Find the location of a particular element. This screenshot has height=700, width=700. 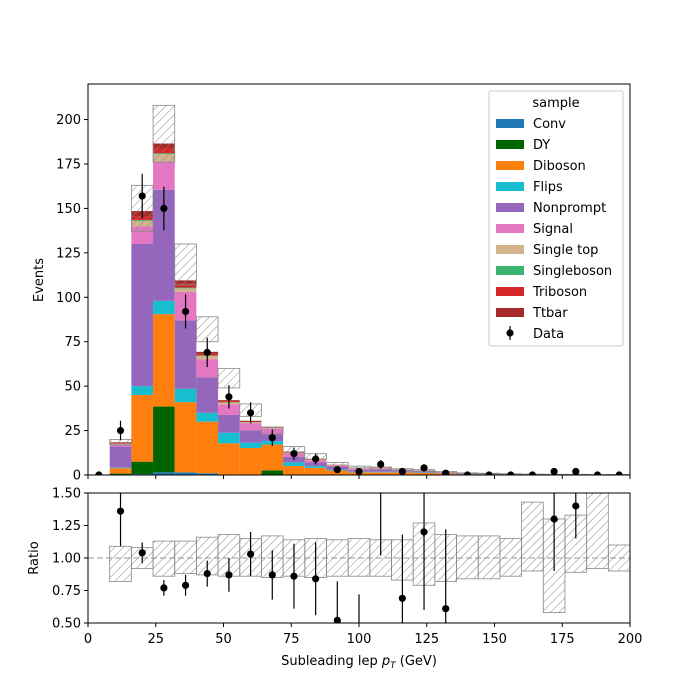

y-tick-label: 150 is located at coordinates (68, 209).